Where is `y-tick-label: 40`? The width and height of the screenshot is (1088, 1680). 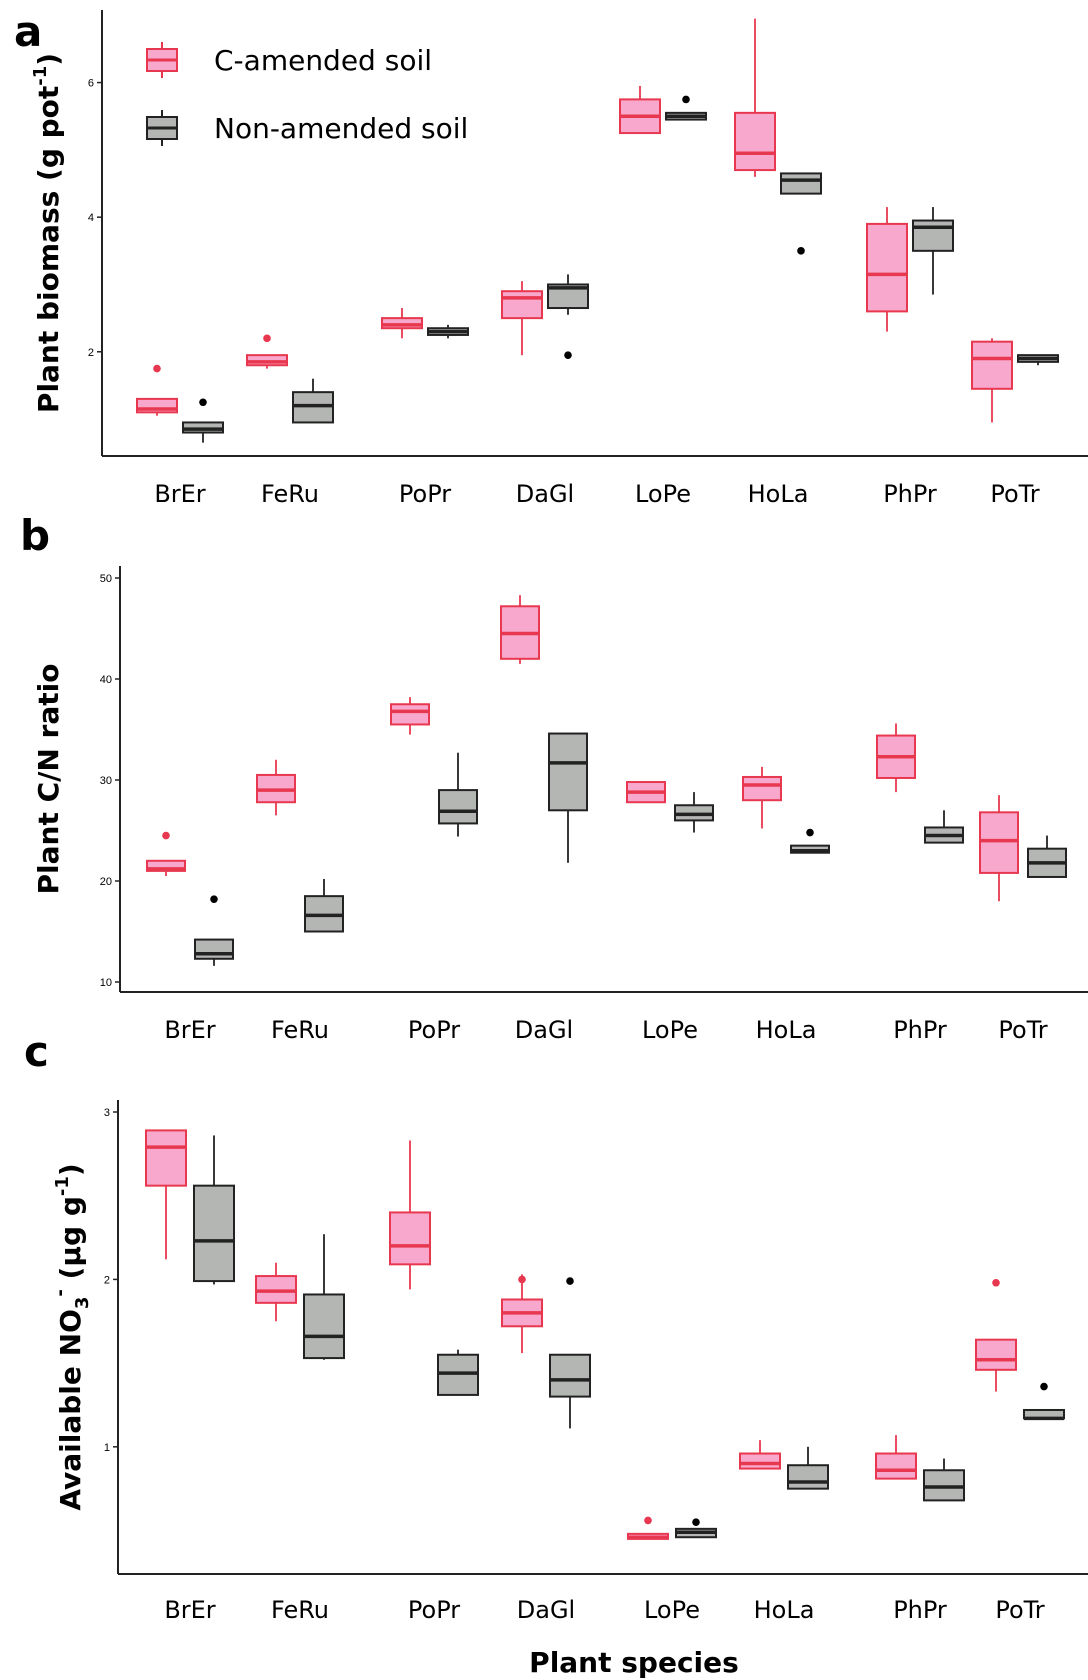
y-tick-label: 40 is located at coordinates (106, 680).